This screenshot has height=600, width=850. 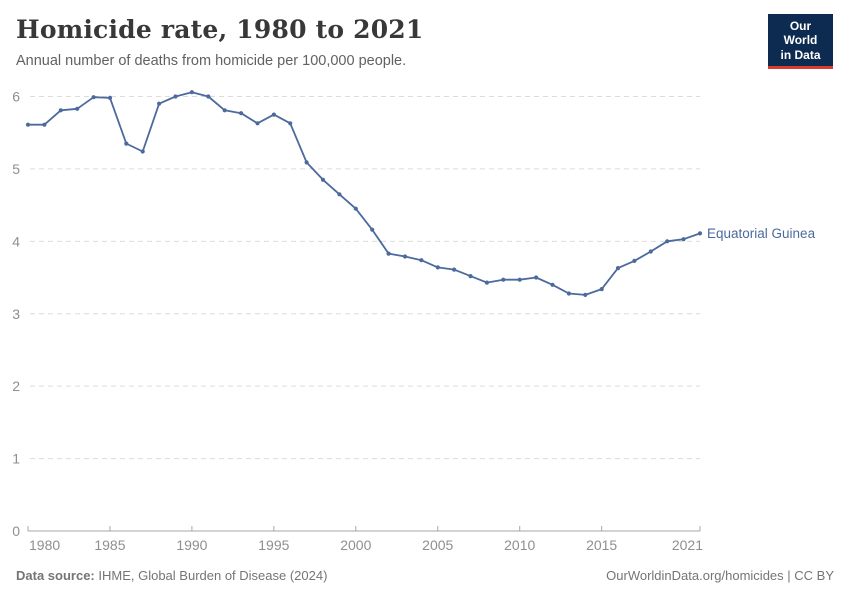 What do you see at coordinates (519, 545) in the screenshot?
I see `x-tick-label: 2010` at bounding box center [519, 545].